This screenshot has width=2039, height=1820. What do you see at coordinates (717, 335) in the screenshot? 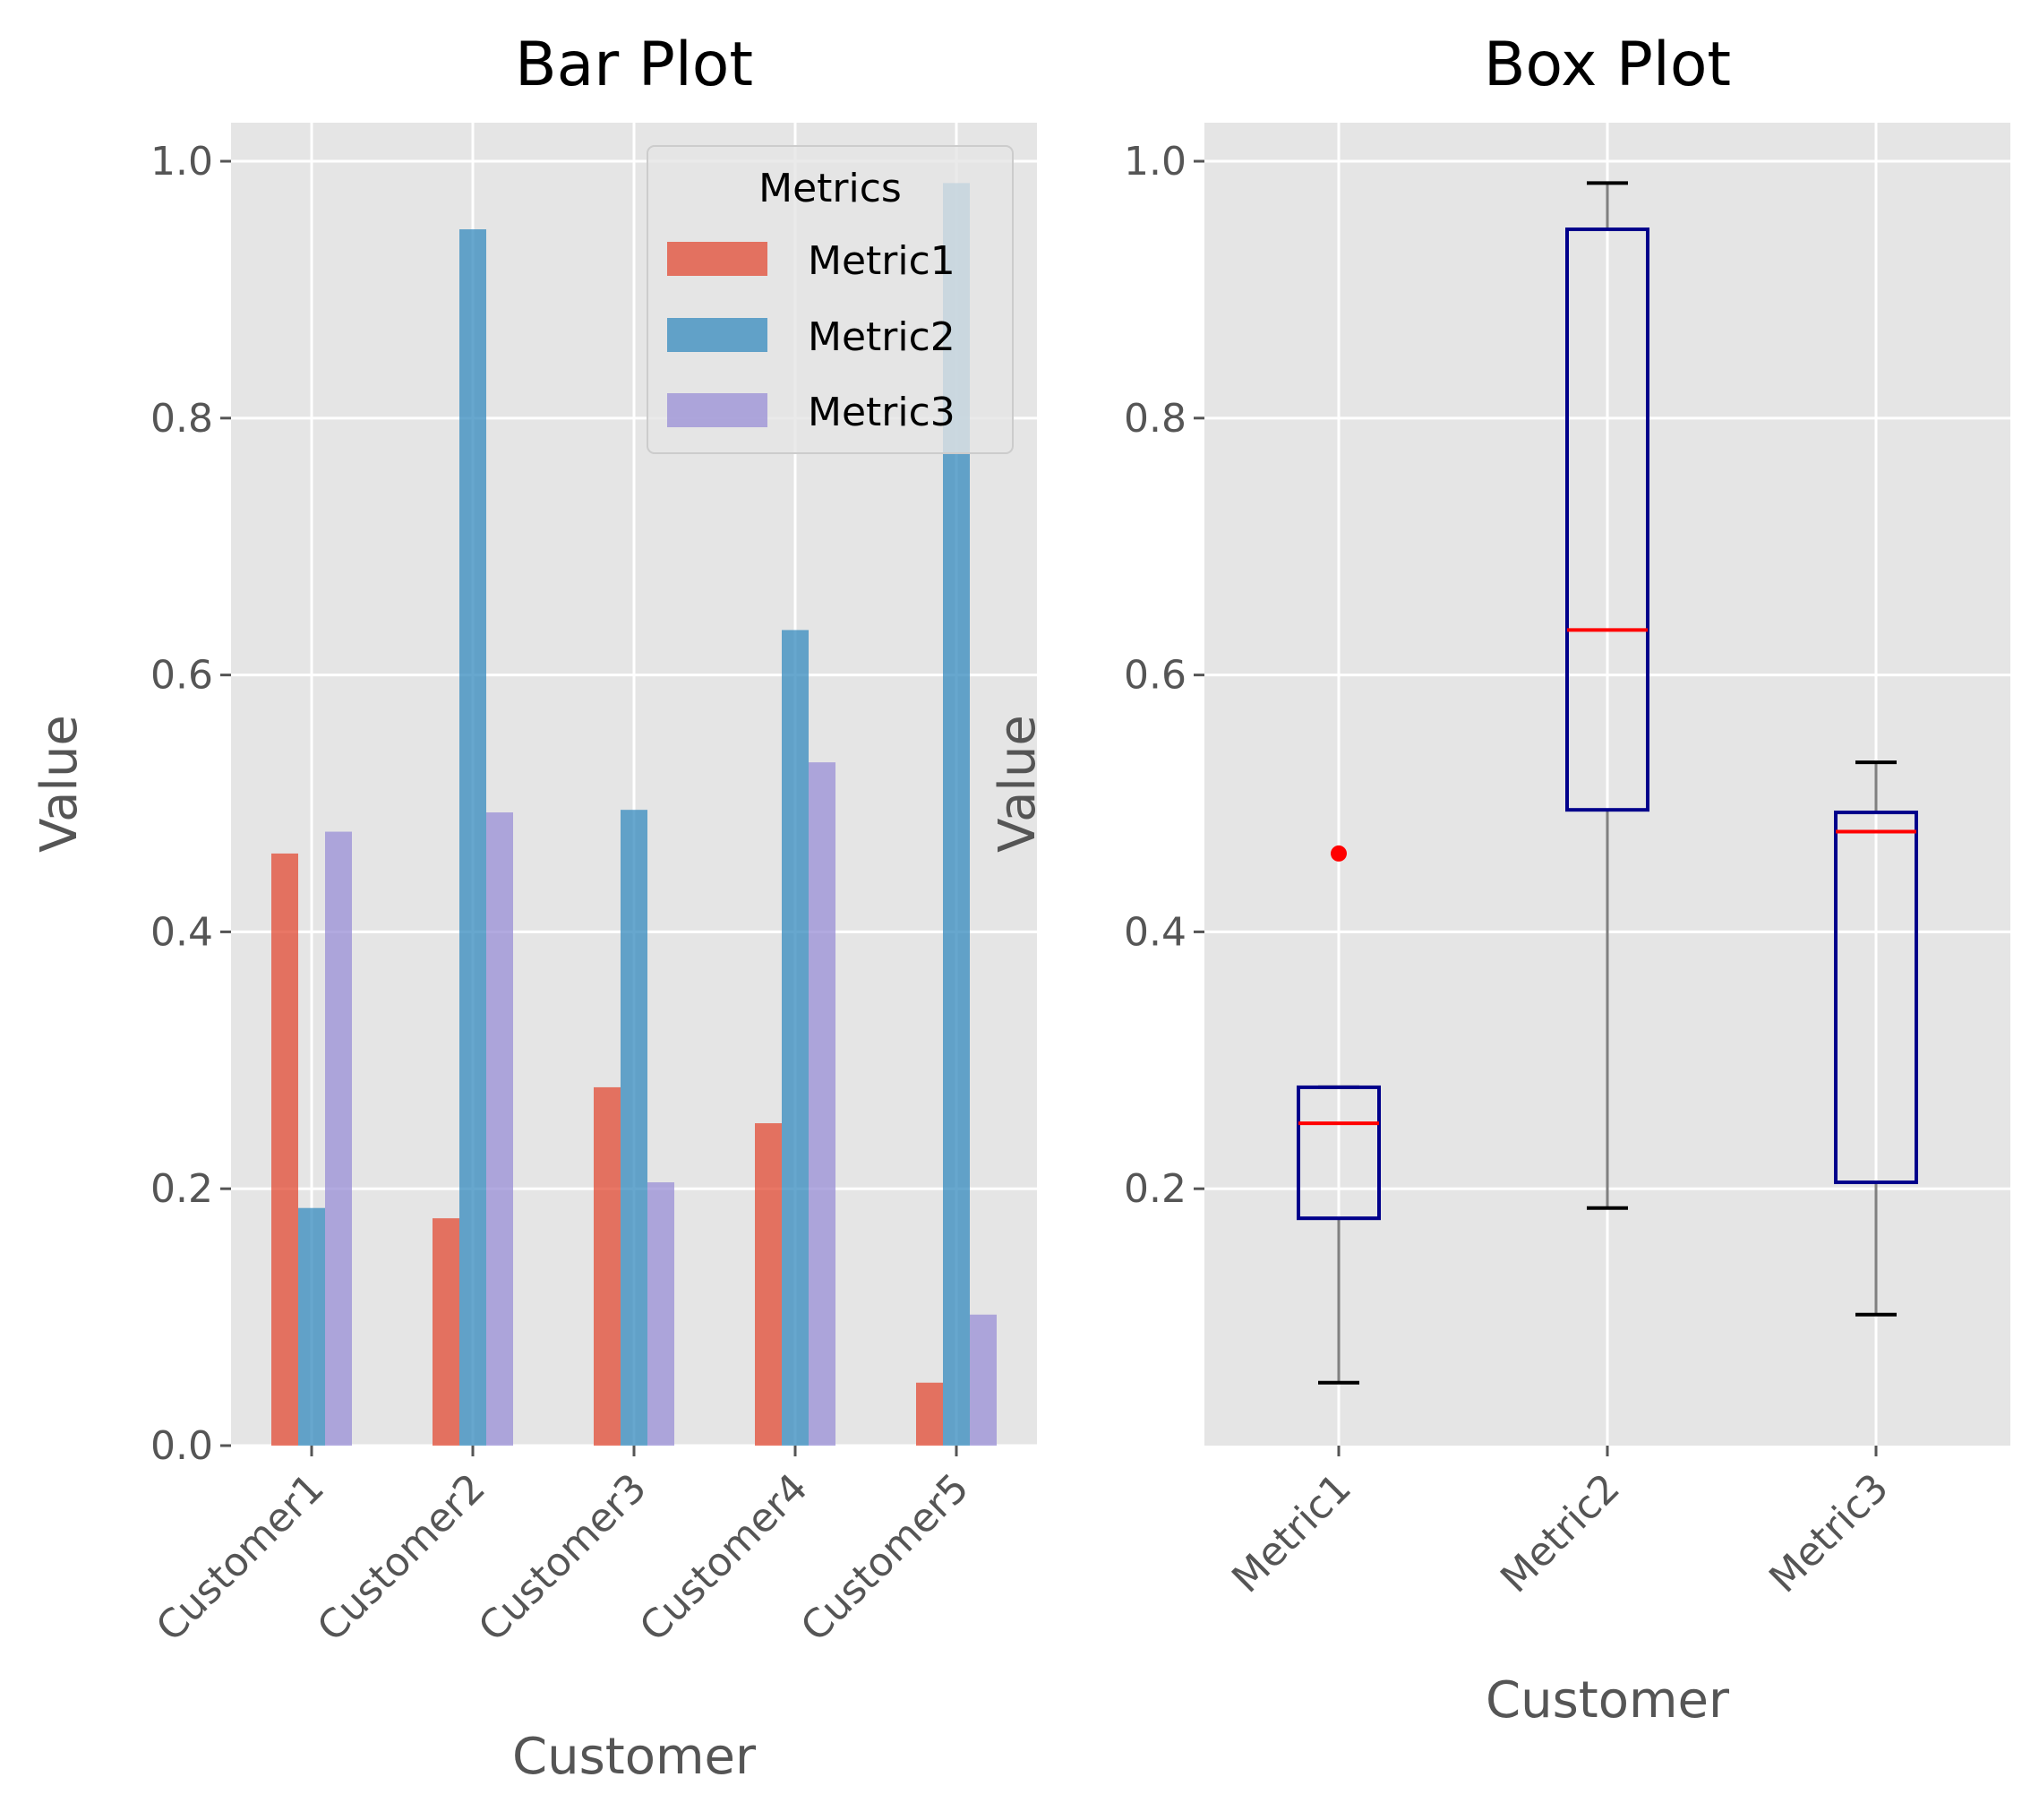
I see `legend-swatch-metric2` at bounding box center [717, 335].